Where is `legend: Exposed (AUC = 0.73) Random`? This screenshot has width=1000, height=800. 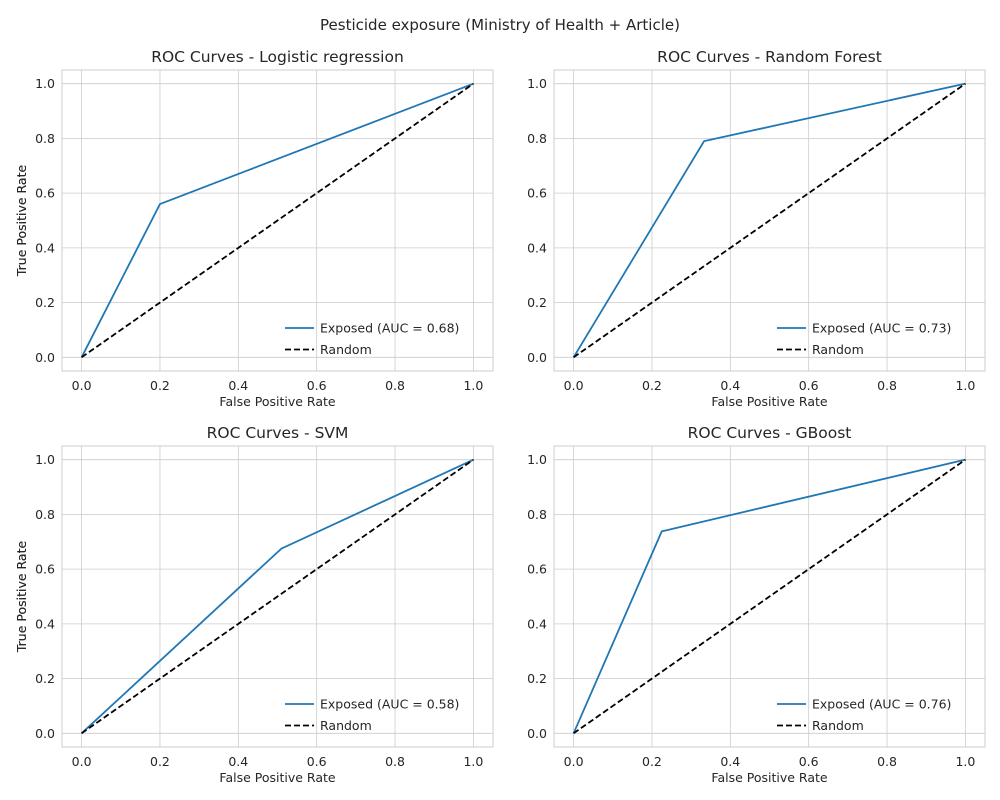
legend: Exposed (AUC = 0.73) Random is located at coordinates (864, 339).